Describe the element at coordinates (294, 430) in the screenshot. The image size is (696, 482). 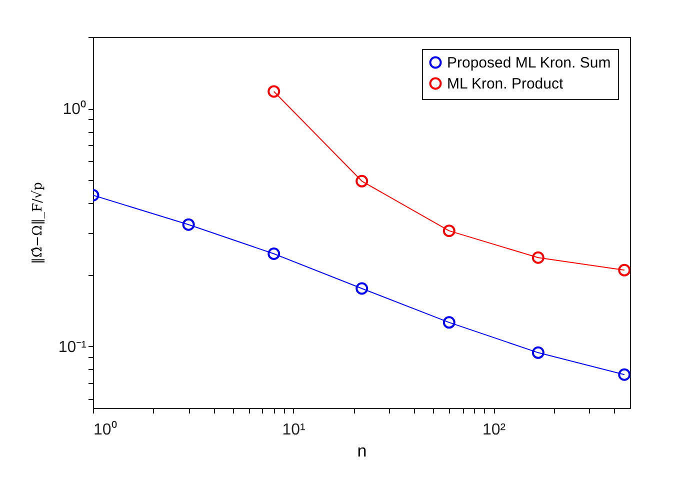
I see `x-tick-label: 10¹` at that location.